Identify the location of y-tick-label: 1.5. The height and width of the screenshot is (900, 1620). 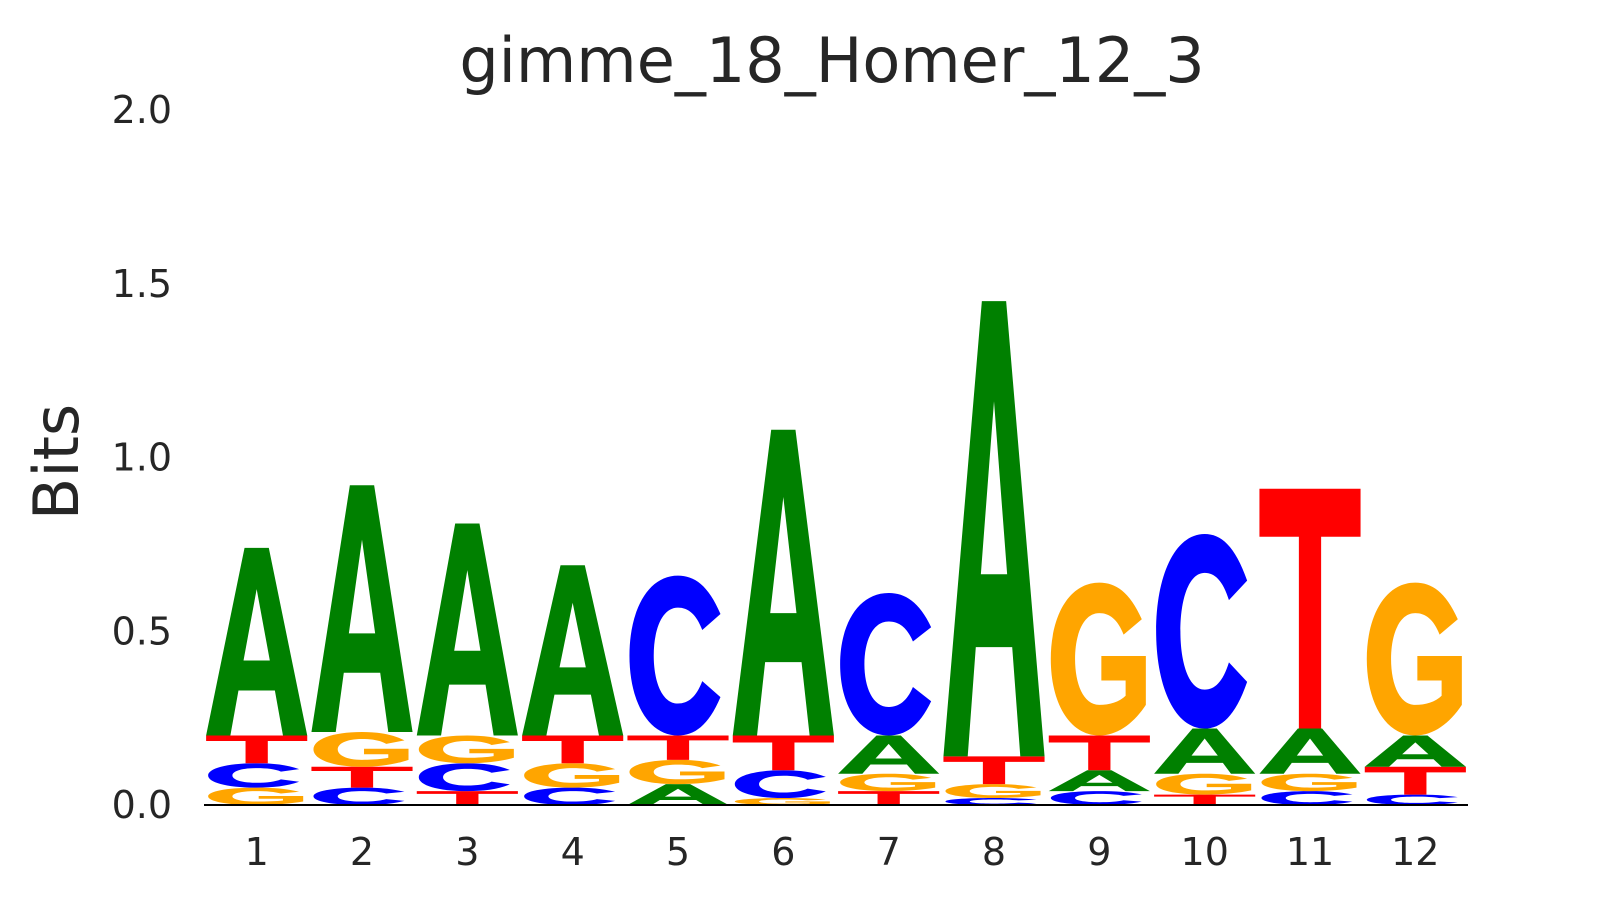
(142, 284).